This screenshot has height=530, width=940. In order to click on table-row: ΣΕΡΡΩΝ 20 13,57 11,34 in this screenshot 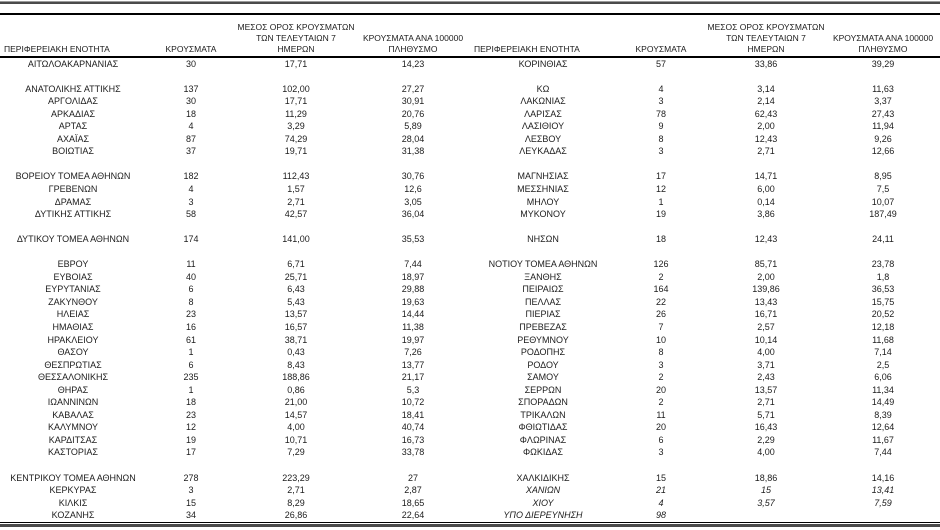, I will do `click(705, 390)`.